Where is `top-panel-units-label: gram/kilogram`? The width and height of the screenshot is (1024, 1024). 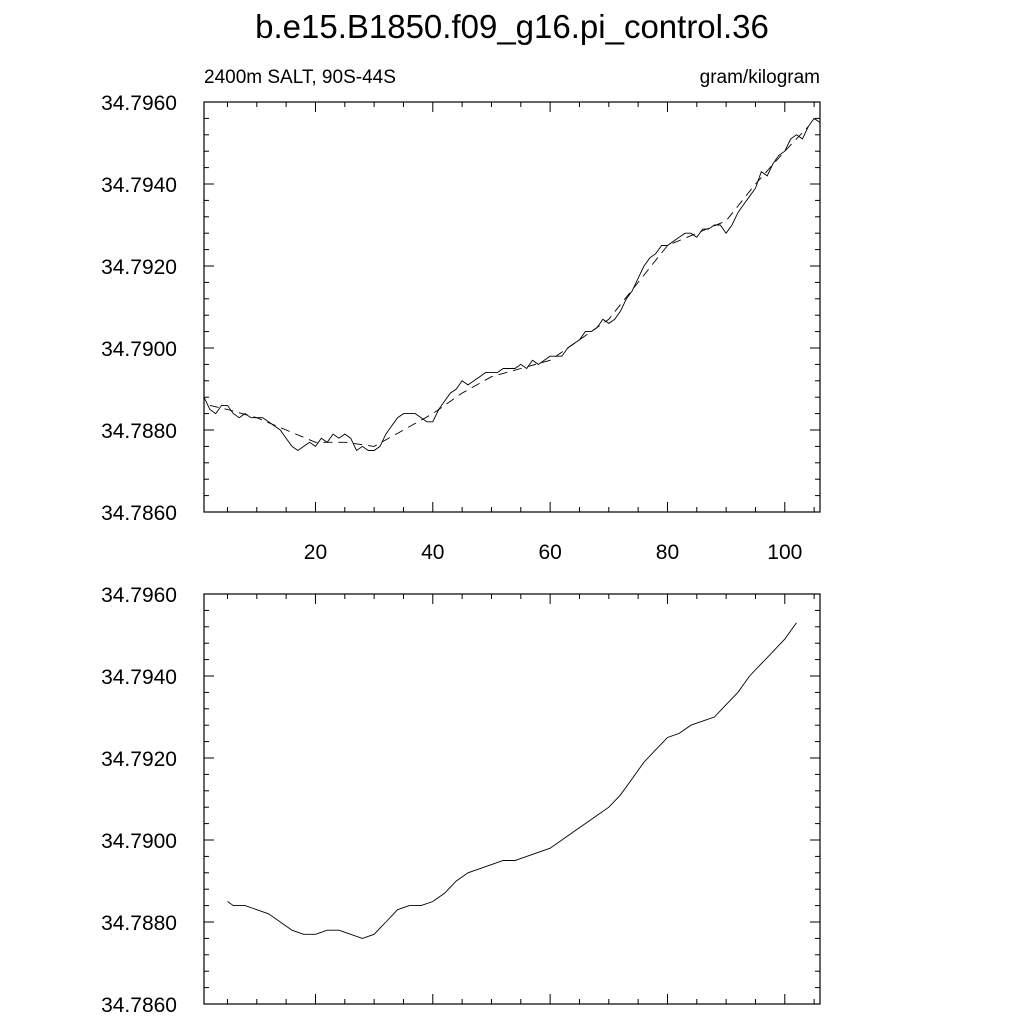
top-panel-units-label: gram/kilogram is located at coordinates (760, 77).